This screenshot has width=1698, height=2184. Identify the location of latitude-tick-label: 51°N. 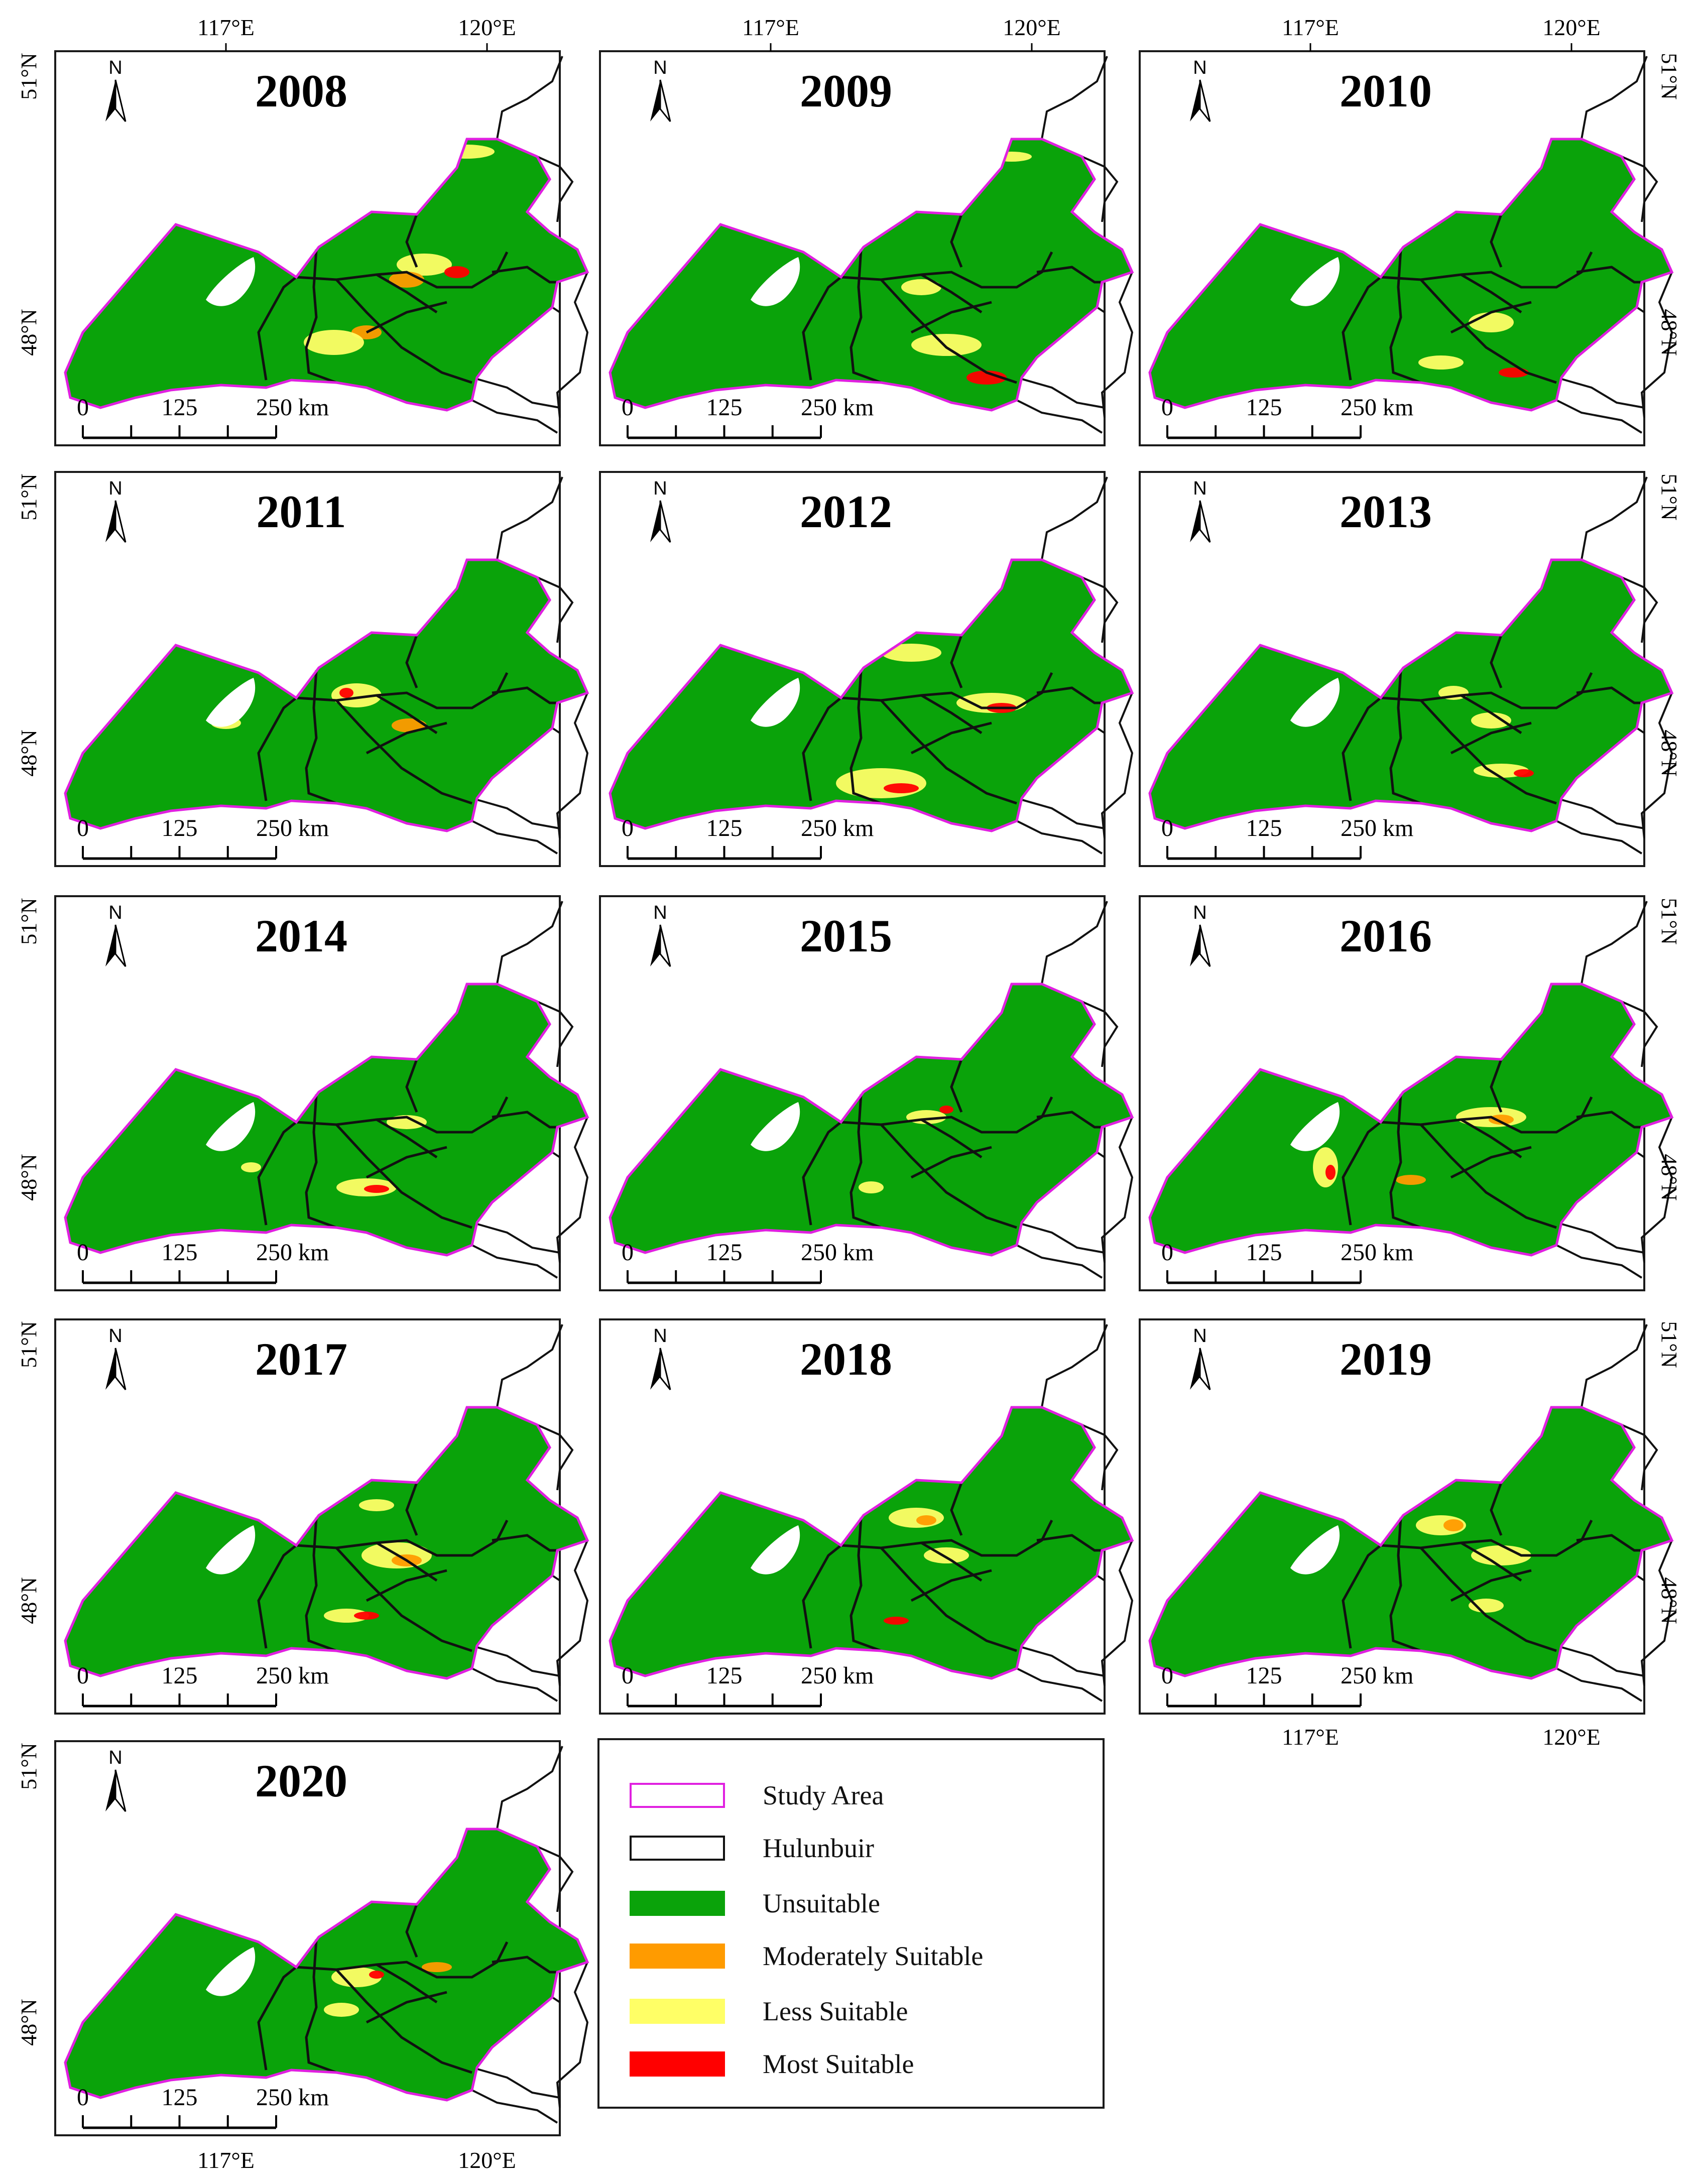
(1669, 76).